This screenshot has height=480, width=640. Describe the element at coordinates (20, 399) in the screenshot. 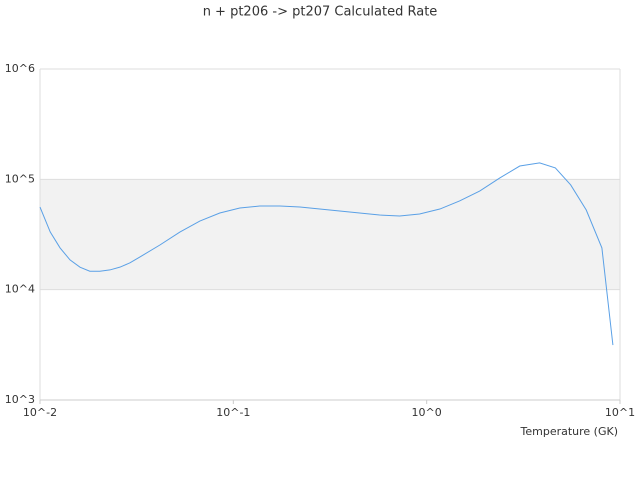

I see `y-tick-label: 10^3` at that location.